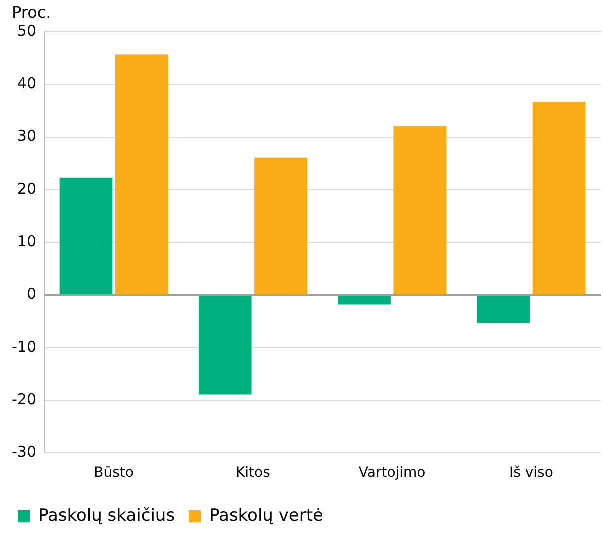 This screenshot has width=603, height=535. What do you see at coordinates (267, 516) in the screenshot?
I see `legend-label: Paskolų vertė` at bounding box center [267, 516].